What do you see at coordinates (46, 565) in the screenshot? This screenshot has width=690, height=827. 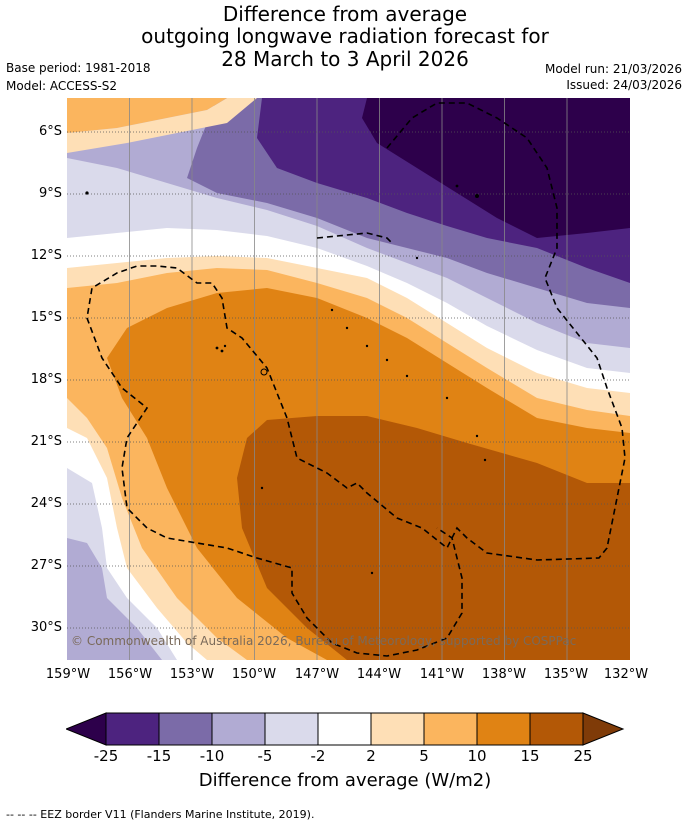 I see `lat-label: 27°S` at bounding box center [46, 565].